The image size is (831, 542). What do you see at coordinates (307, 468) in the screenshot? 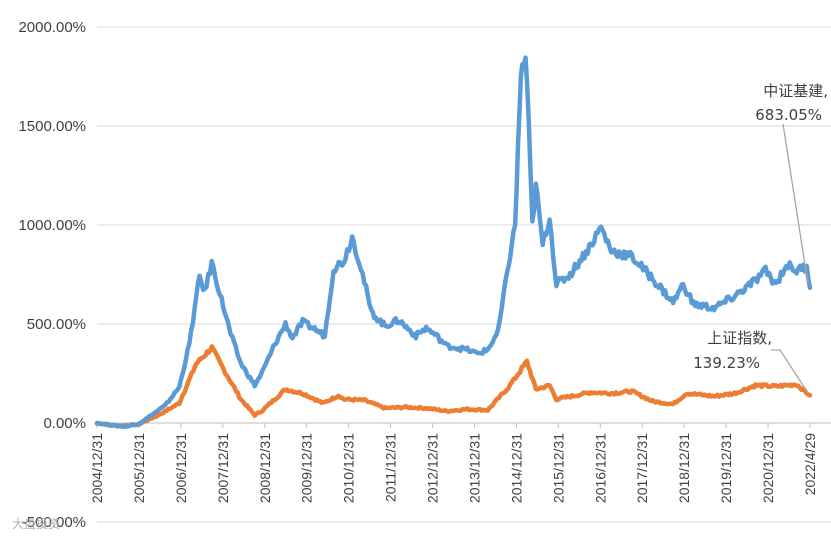
I see `x-tick-label: 2009/12/31` at bounding box center [307, 468].